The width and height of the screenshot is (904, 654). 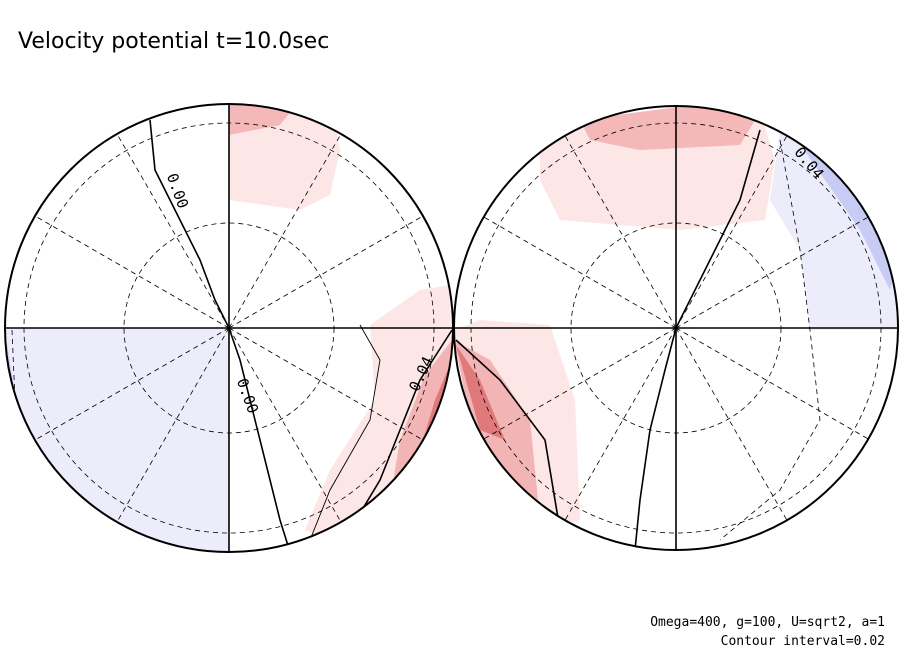 I want to click on footer-contour-interval: Contour interval=0.02, so click(x=803, y=641).